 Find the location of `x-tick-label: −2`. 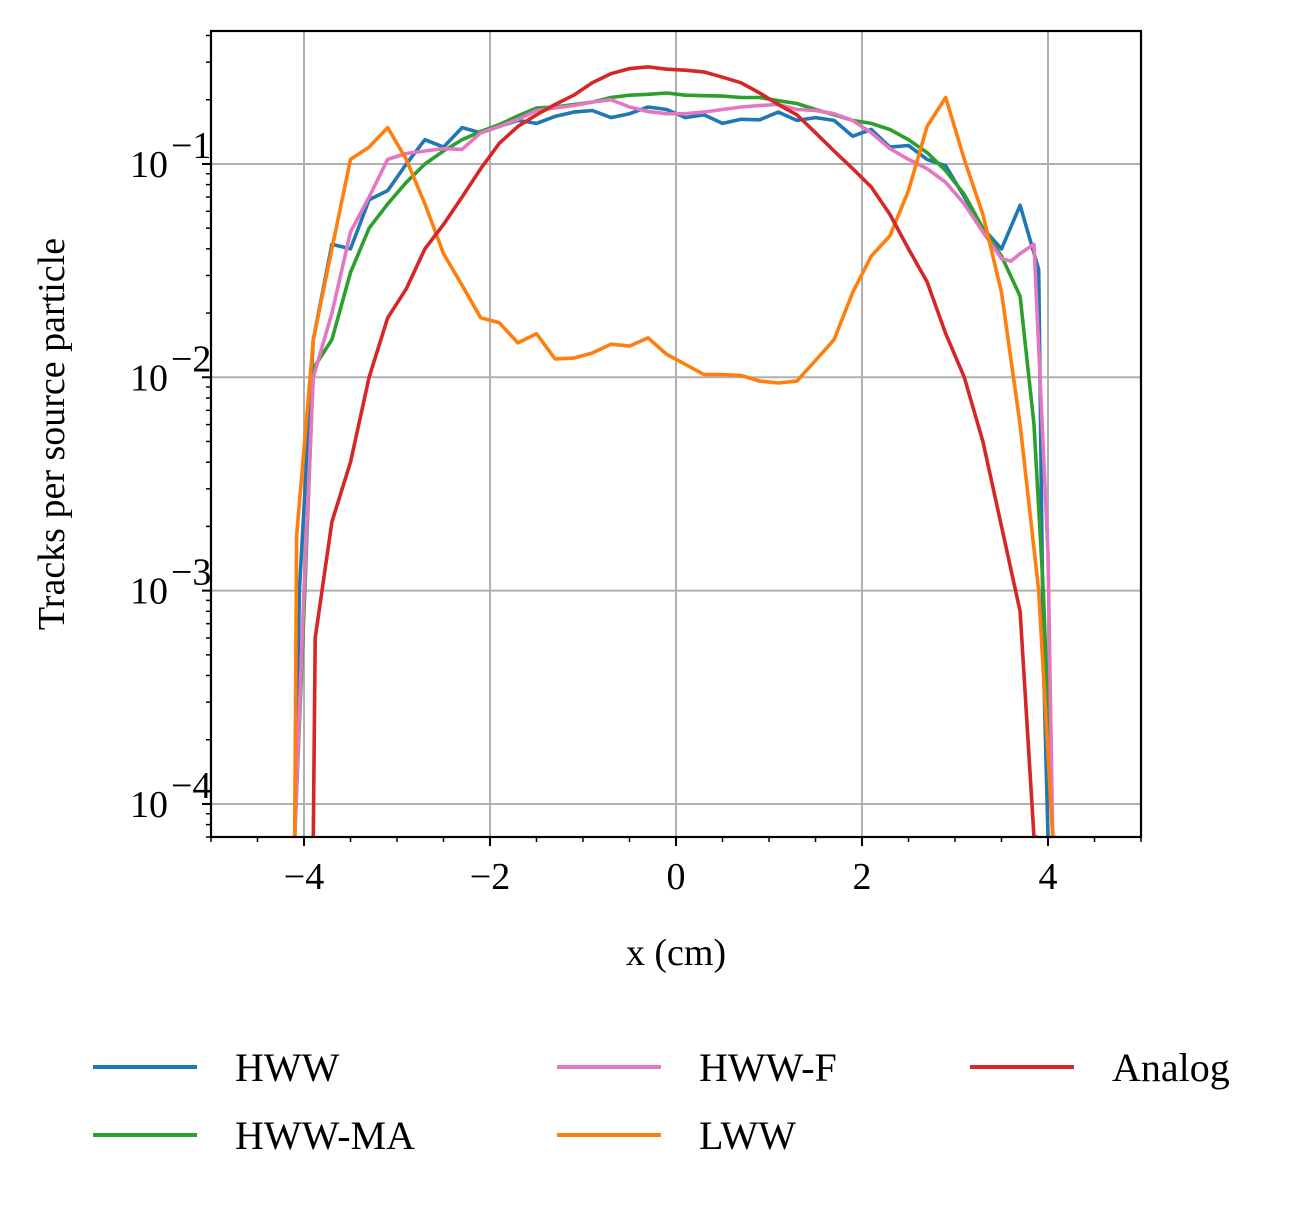

x-tick-label: −2 is located at coordinates (490, 877).